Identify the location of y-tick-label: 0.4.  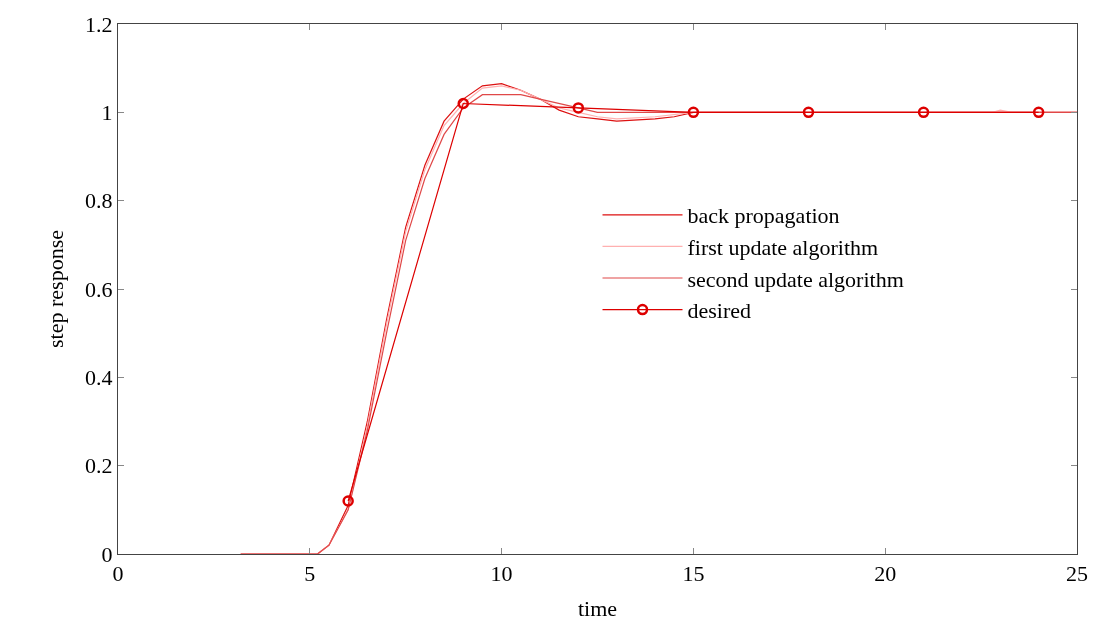
(99, 378).